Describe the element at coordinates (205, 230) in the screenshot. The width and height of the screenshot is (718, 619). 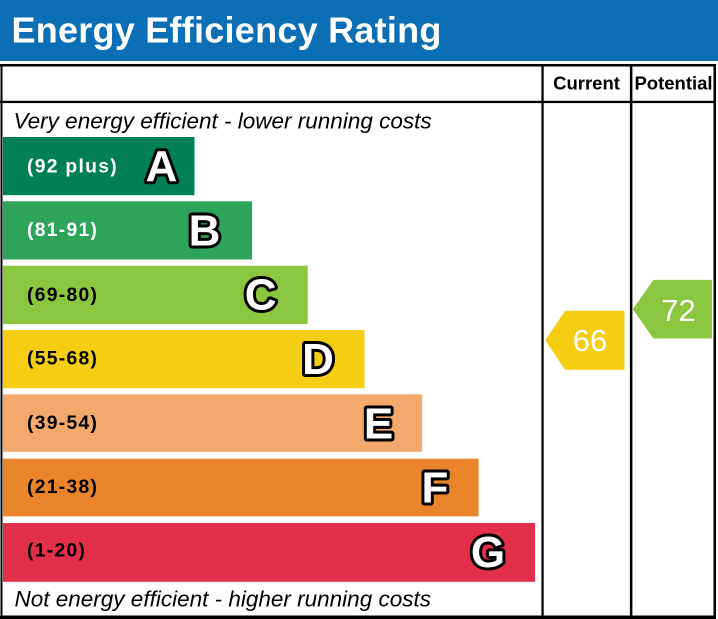
I see `svg-text: B` at that location.